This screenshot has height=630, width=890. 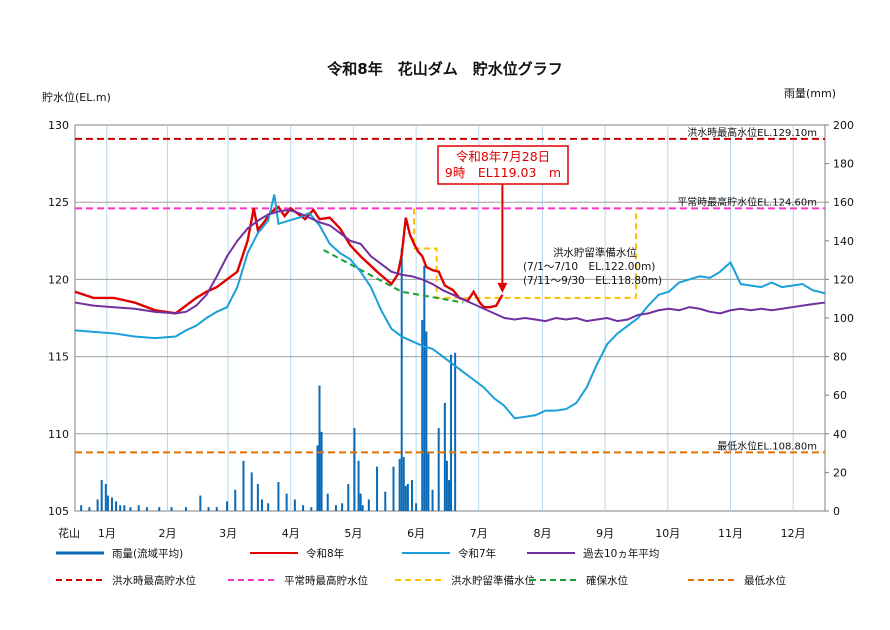 I want to click on x-tick-label: 8月, so click(x=542, y=533).